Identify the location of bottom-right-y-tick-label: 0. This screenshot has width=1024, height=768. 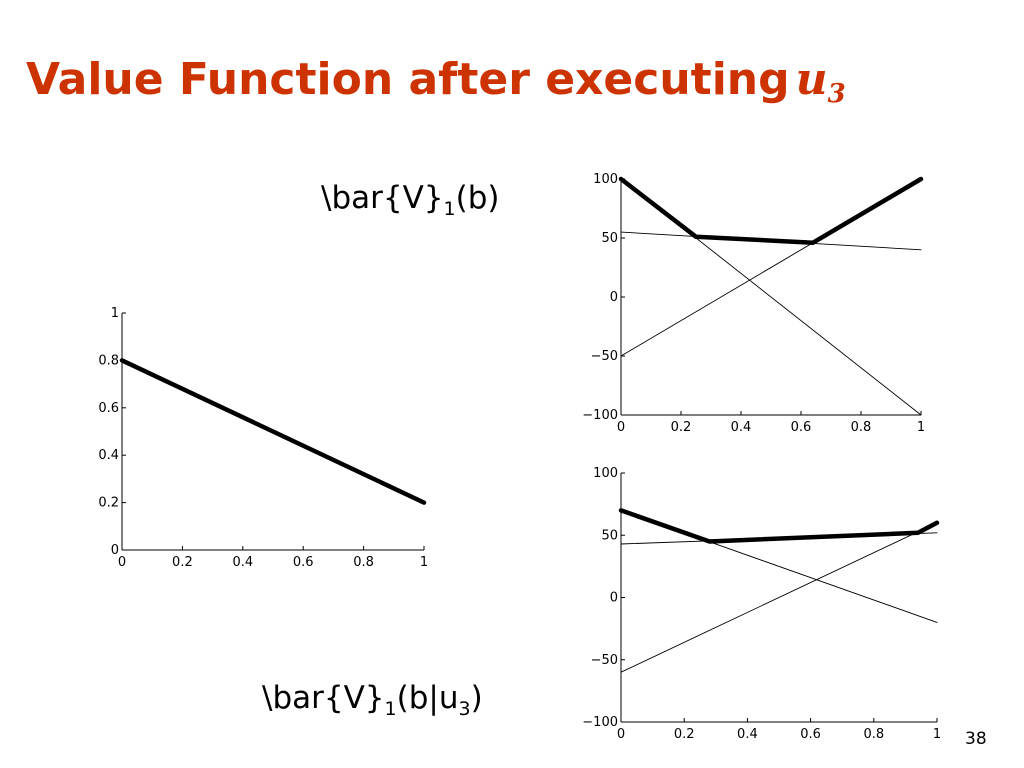
(614, 598).